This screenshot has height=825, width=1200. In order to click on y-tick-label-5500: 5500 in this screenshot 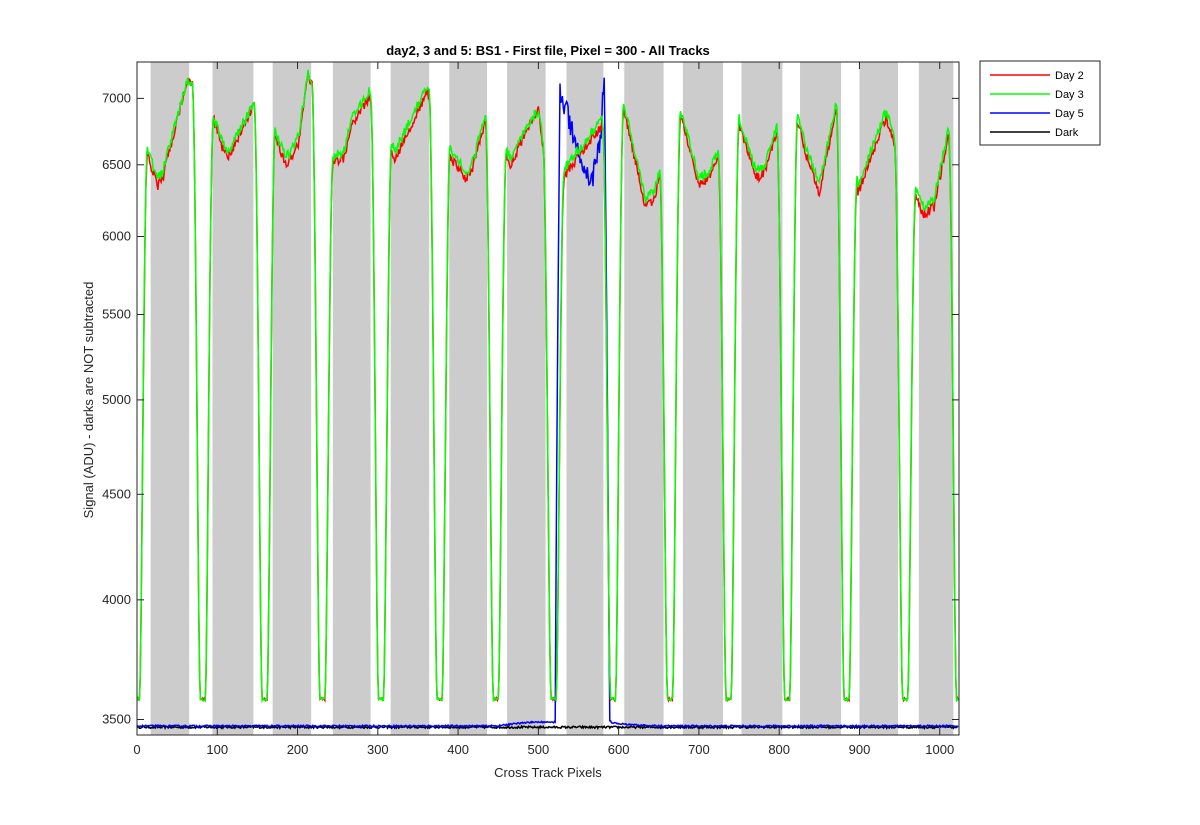, I will do `click(116, 313)`.